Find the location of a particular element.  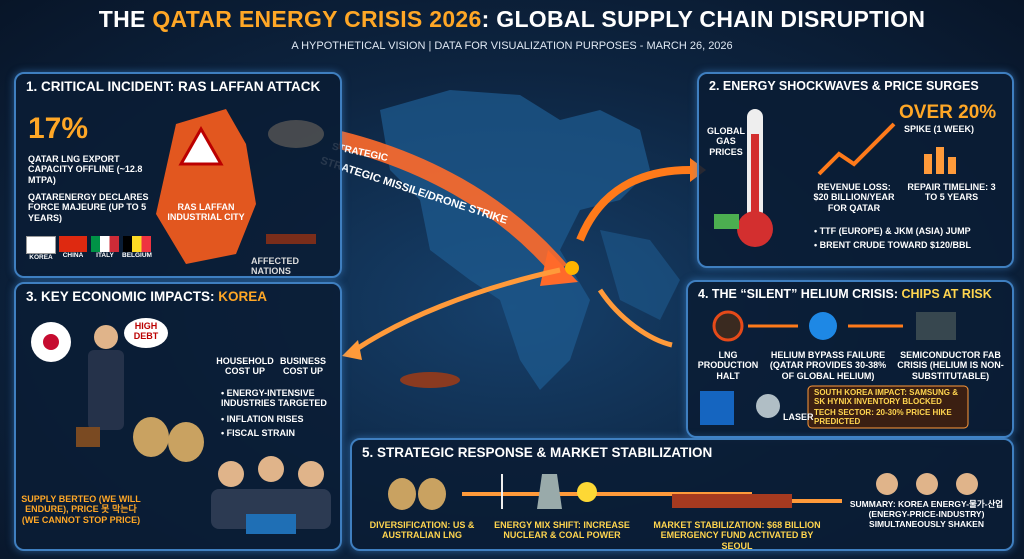

taegeuk is located at coordinates (51, 342).